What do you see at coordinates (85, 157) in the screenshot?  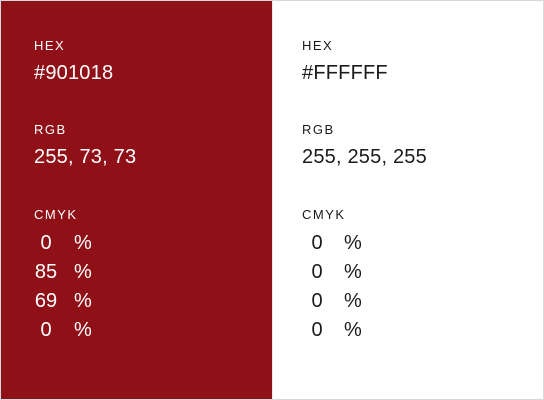 I see `primary-rgb-value: 255, 73, 73` at bounding box center [85, 157].